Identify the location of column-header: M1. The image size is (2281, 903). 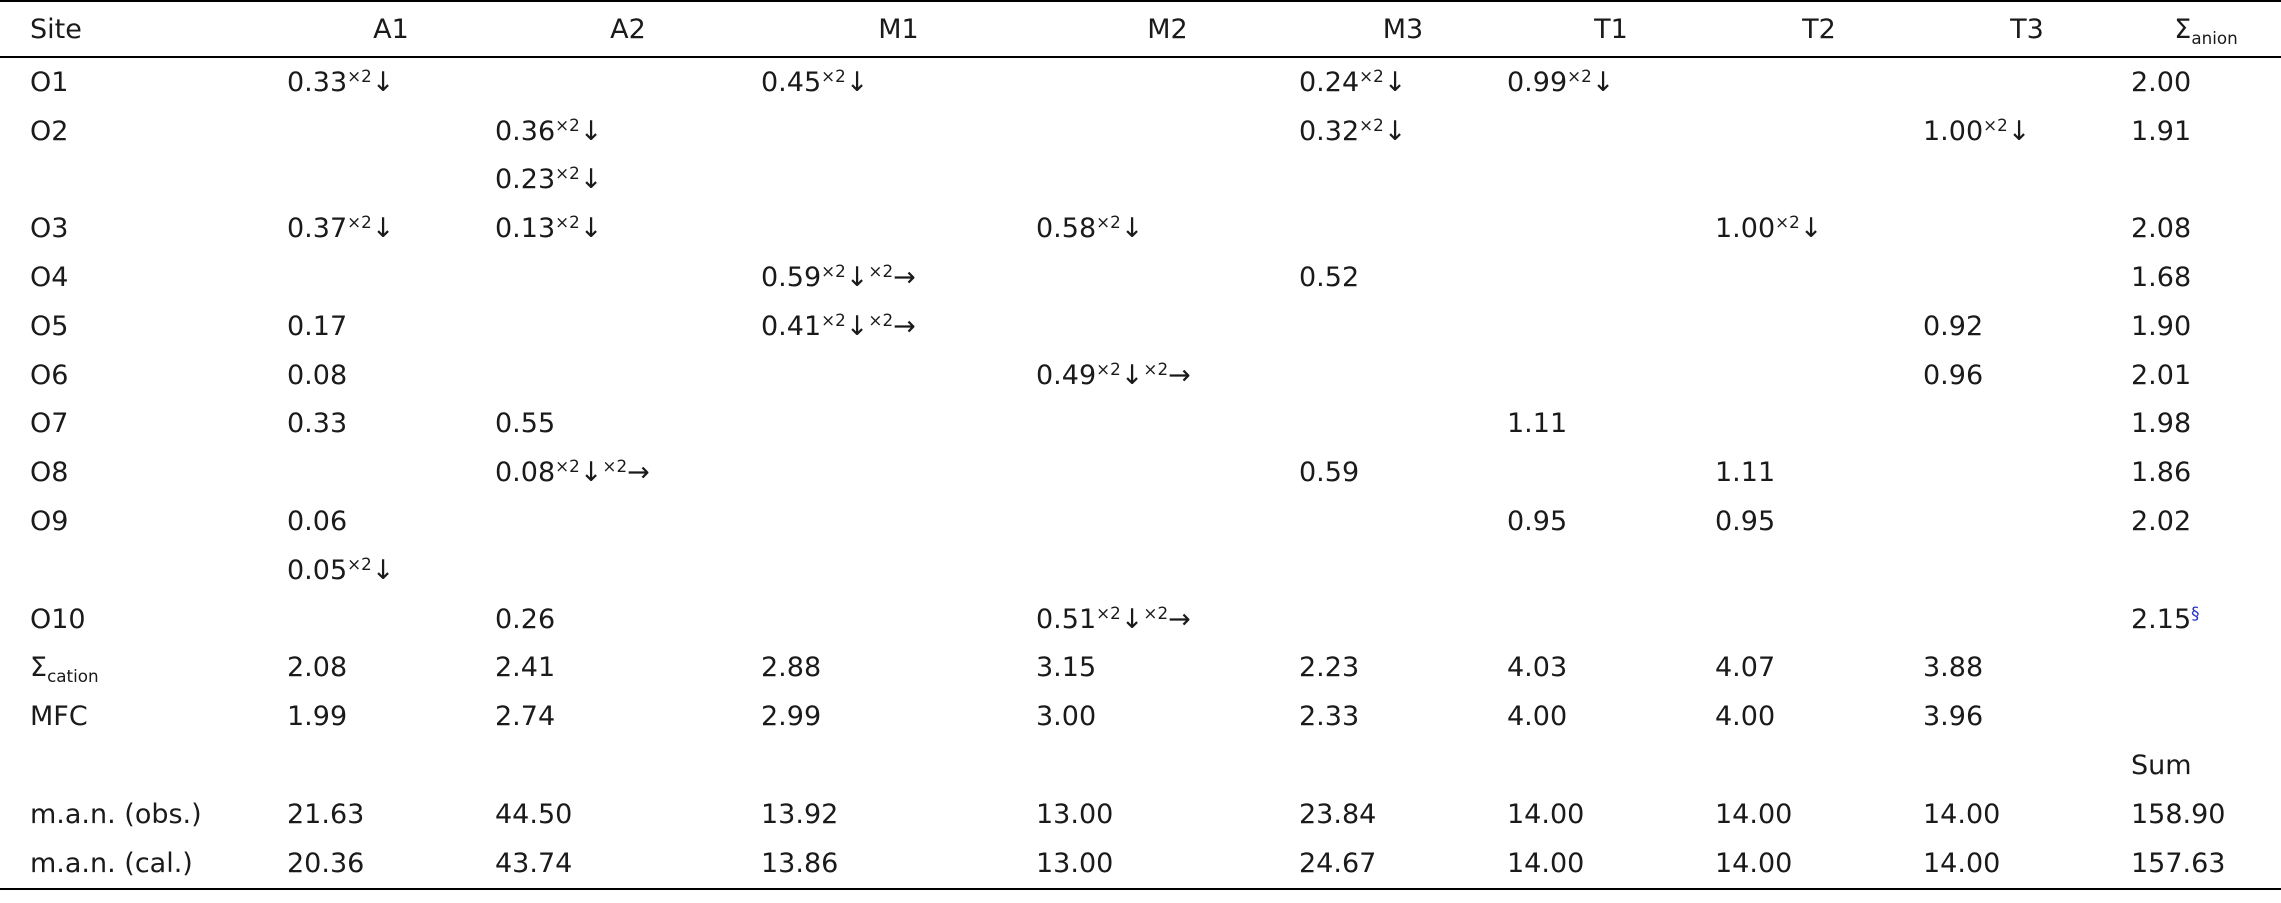
(898, 29).